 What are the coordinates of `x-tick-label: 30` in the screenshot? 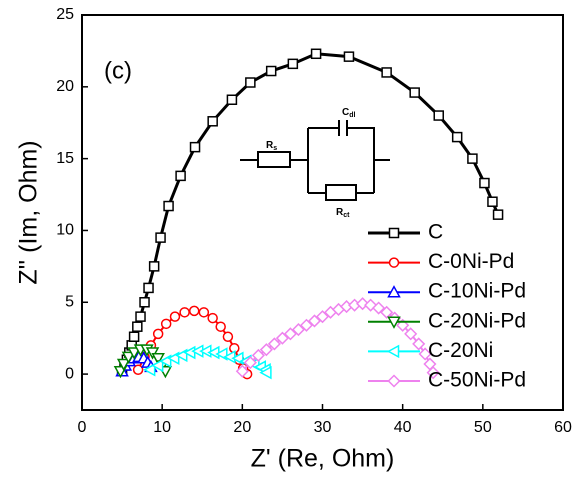 It's located at (323, 427).